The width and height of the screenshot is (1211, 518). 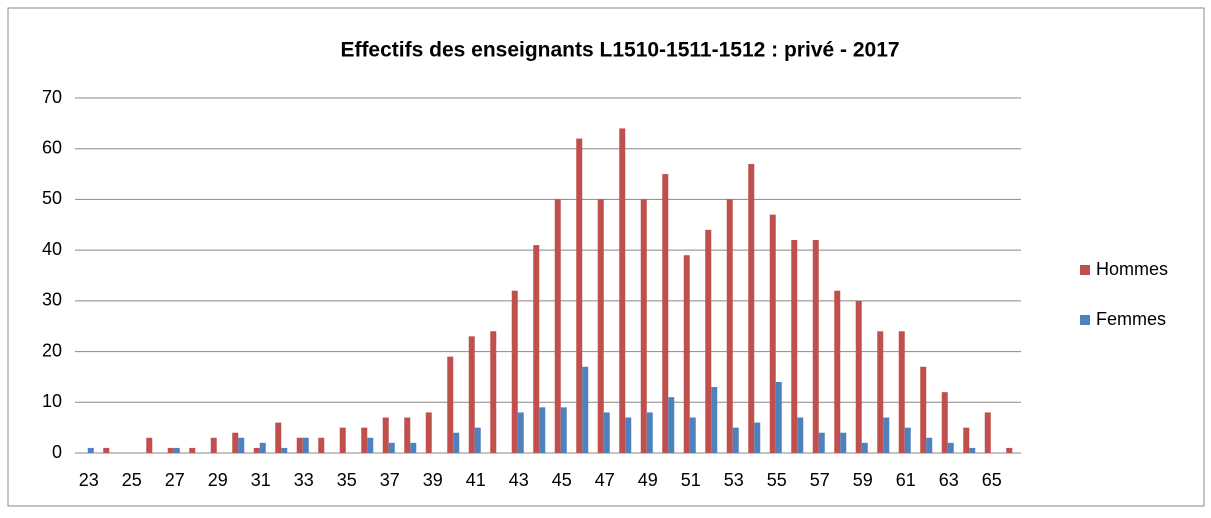 What do you see at coordinates (1131, 319) in the screenshot?
I see `legend-label: Femmes` at bounding box center [1131, 319].